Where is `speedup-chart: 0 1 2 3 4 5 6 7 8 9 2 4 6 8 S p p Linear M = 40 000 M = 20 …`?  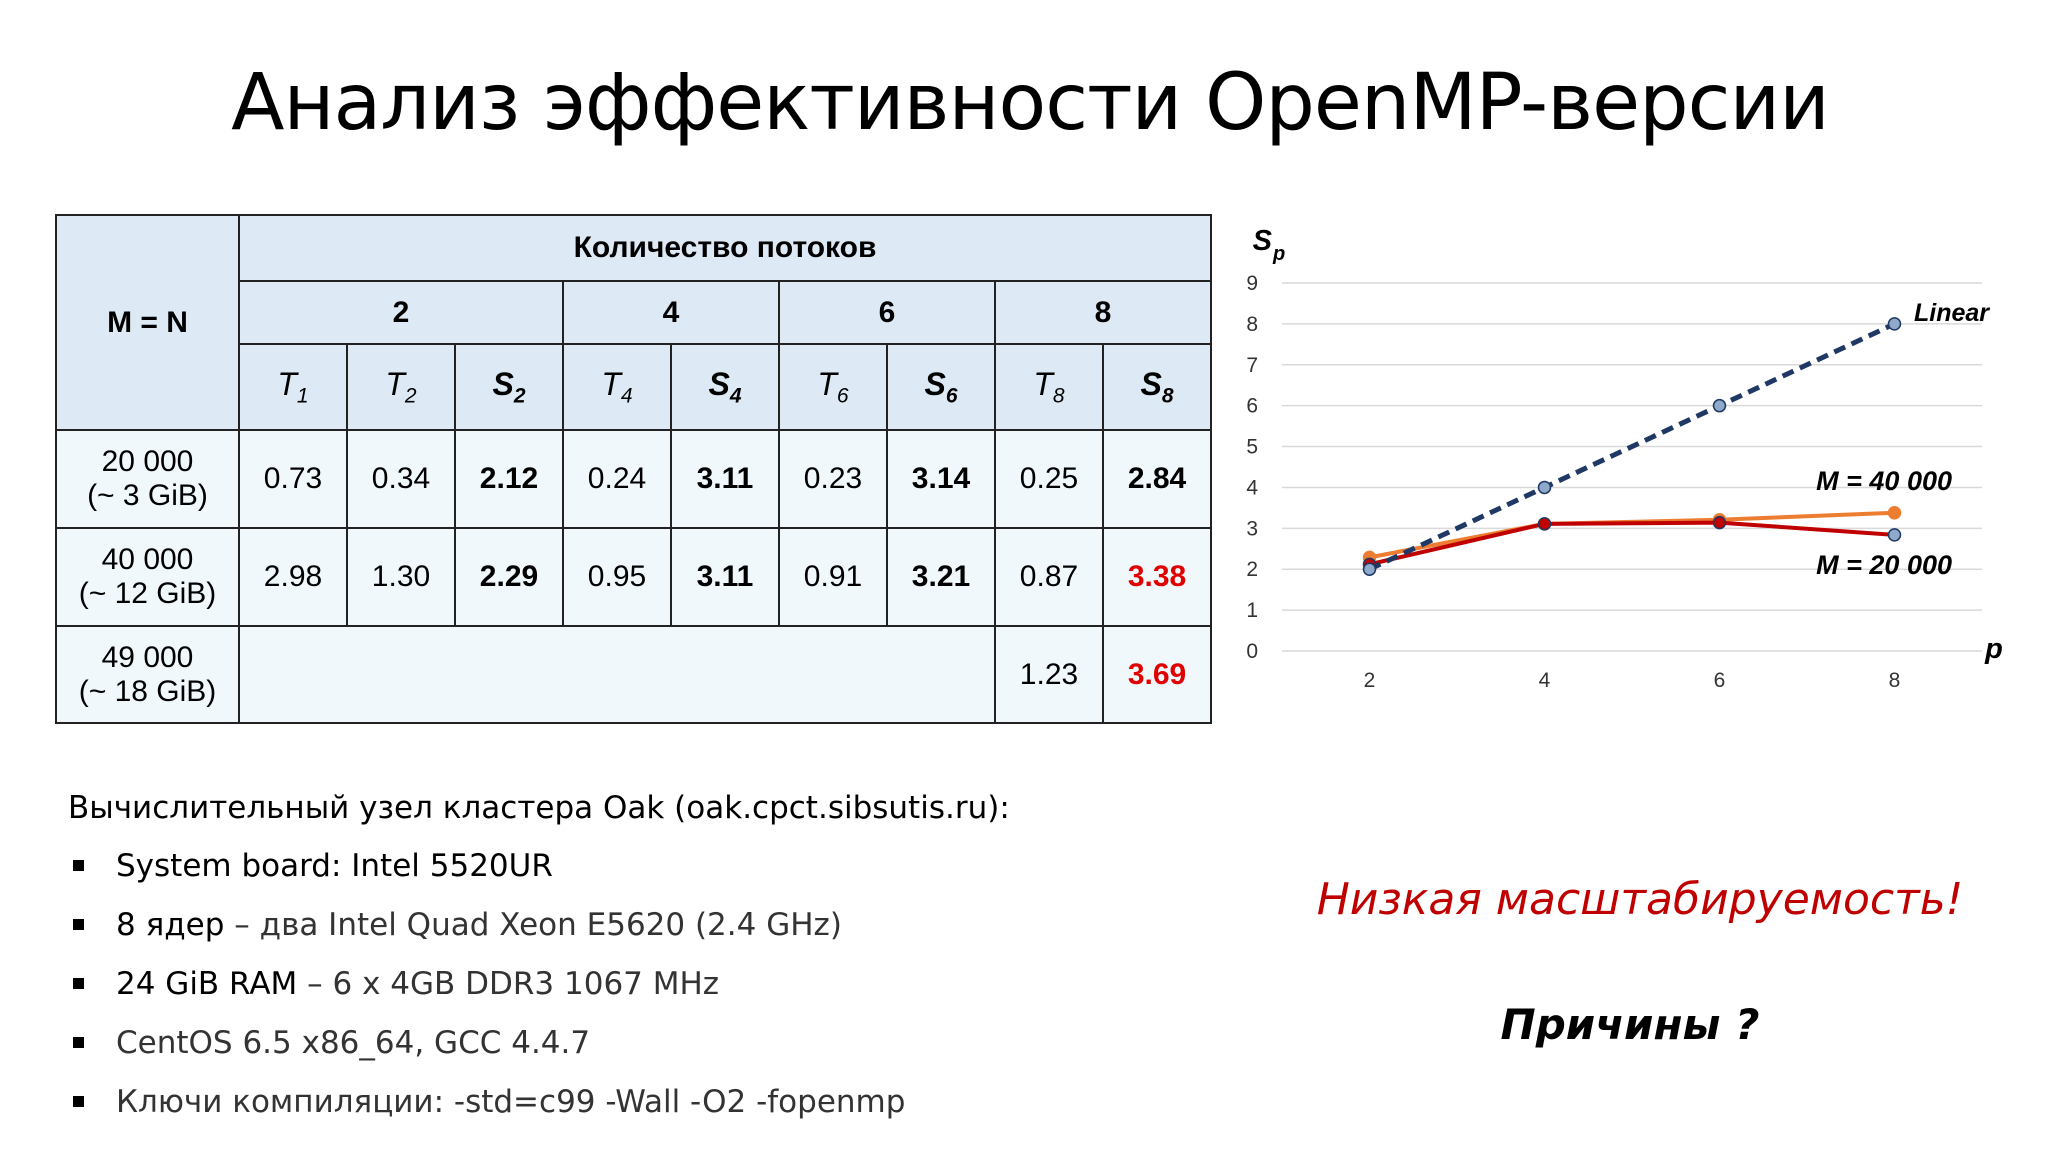
speedup-chart: 0 1 2 3 4 5 6 7 8 9 2 4 6 8 S p p Linear M = 40 000 M = 20 … is located at coordinates (1624, 458).